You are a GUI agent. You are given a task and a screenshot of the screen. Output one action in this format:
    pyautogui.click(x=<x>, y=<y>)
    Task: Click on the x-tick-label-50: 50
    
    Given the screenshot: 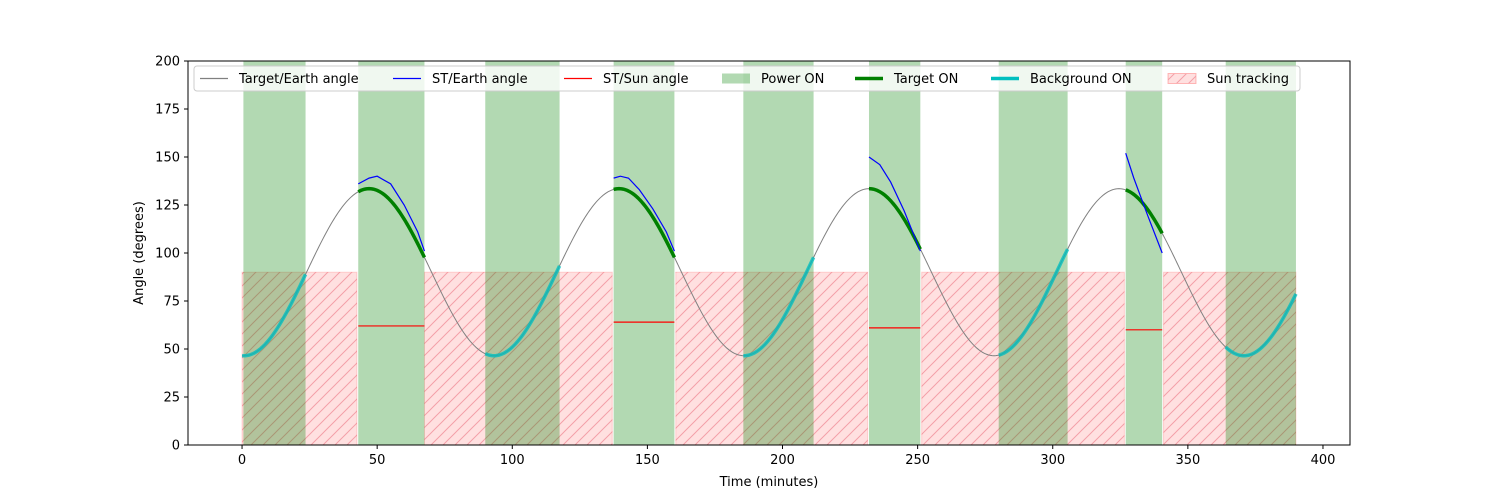 What is the action you would take?
    pyautogui.click(x=377, y=460)
    